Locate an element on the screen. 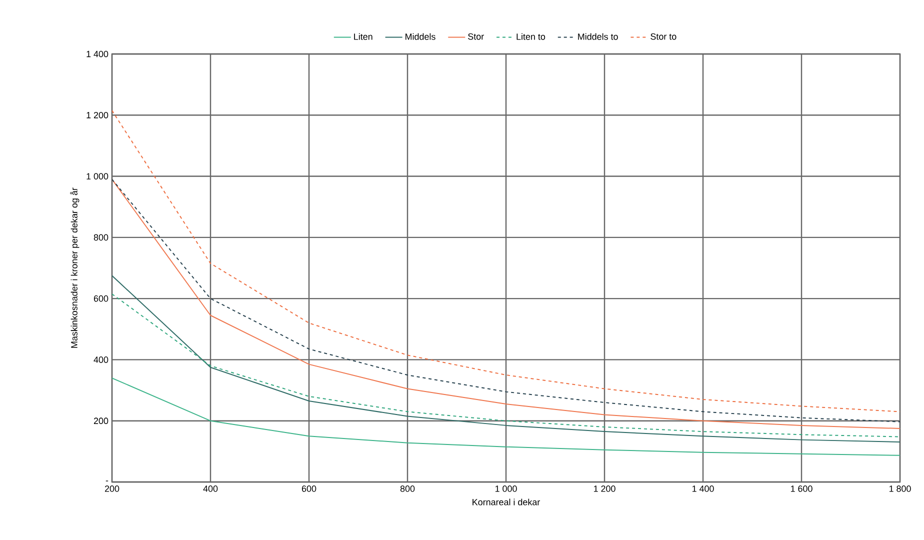  legend-label: Middels to is located at coordinates (598, 36).